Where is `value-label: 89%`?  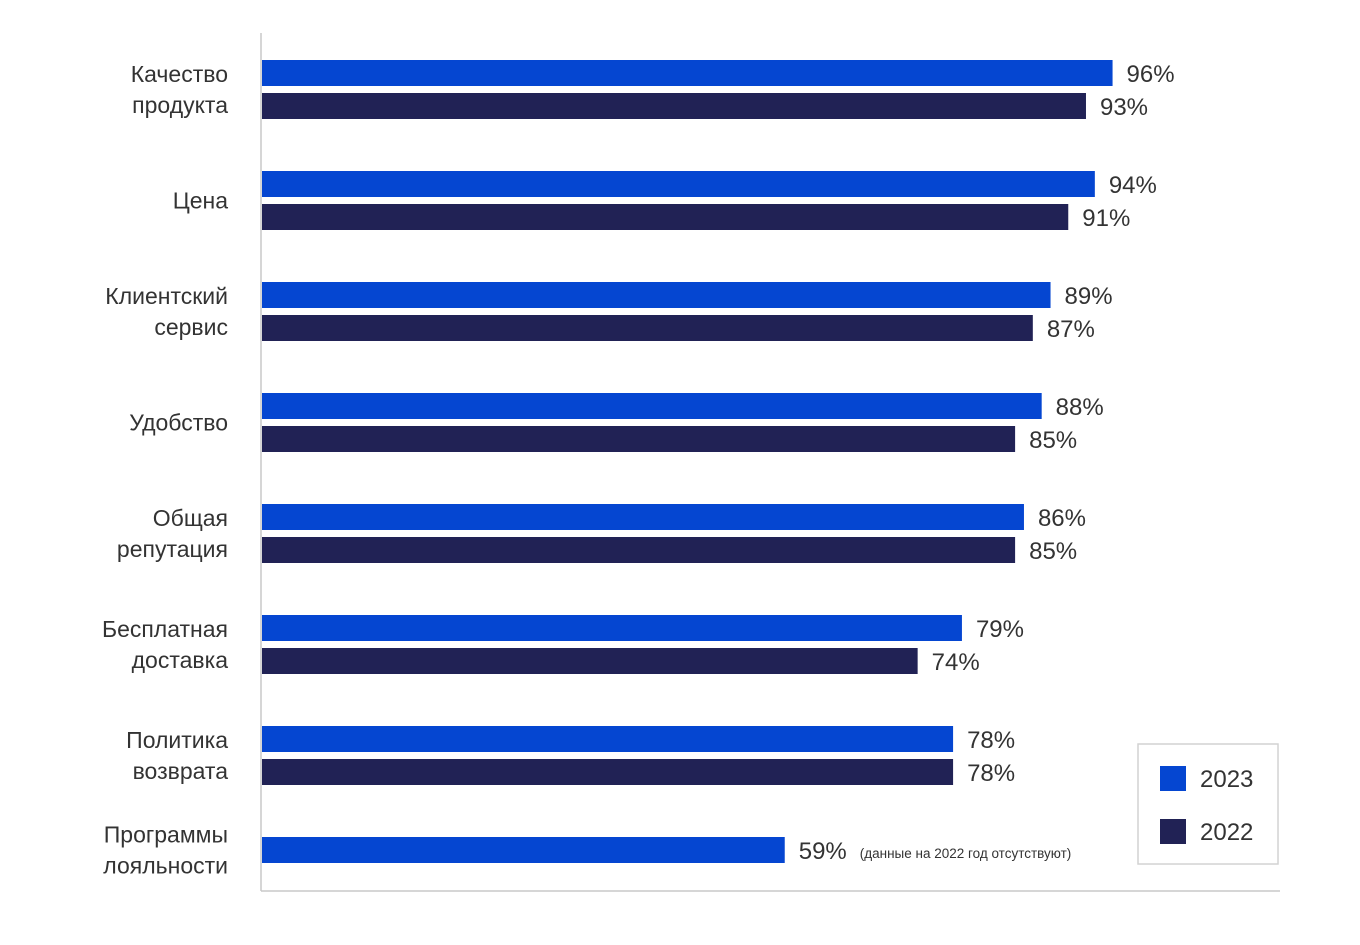
value-label: 89% is located at coordinates (1089, 296).